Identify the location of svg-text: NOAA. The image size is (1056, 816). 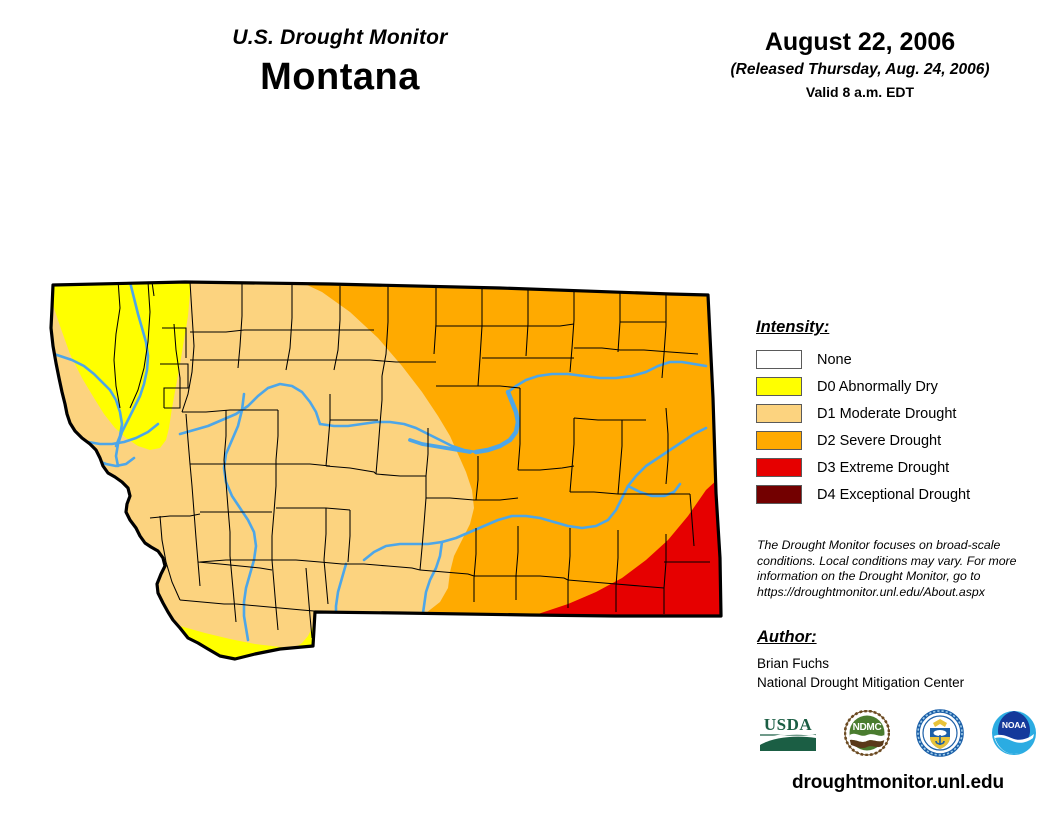
(1014, 725).